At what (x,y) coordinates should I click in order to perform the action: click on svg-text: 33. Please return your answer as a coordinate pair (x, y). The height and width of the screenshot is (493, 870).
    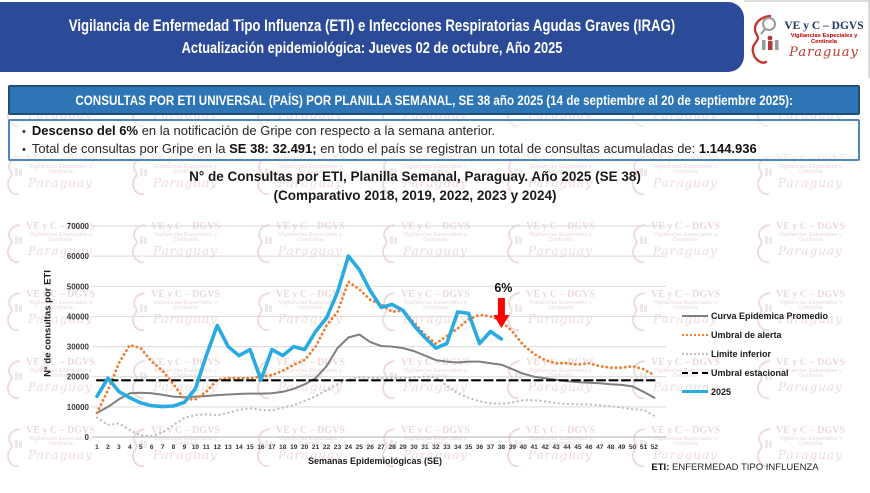
    Looking at the image, I should click on (447, 447).